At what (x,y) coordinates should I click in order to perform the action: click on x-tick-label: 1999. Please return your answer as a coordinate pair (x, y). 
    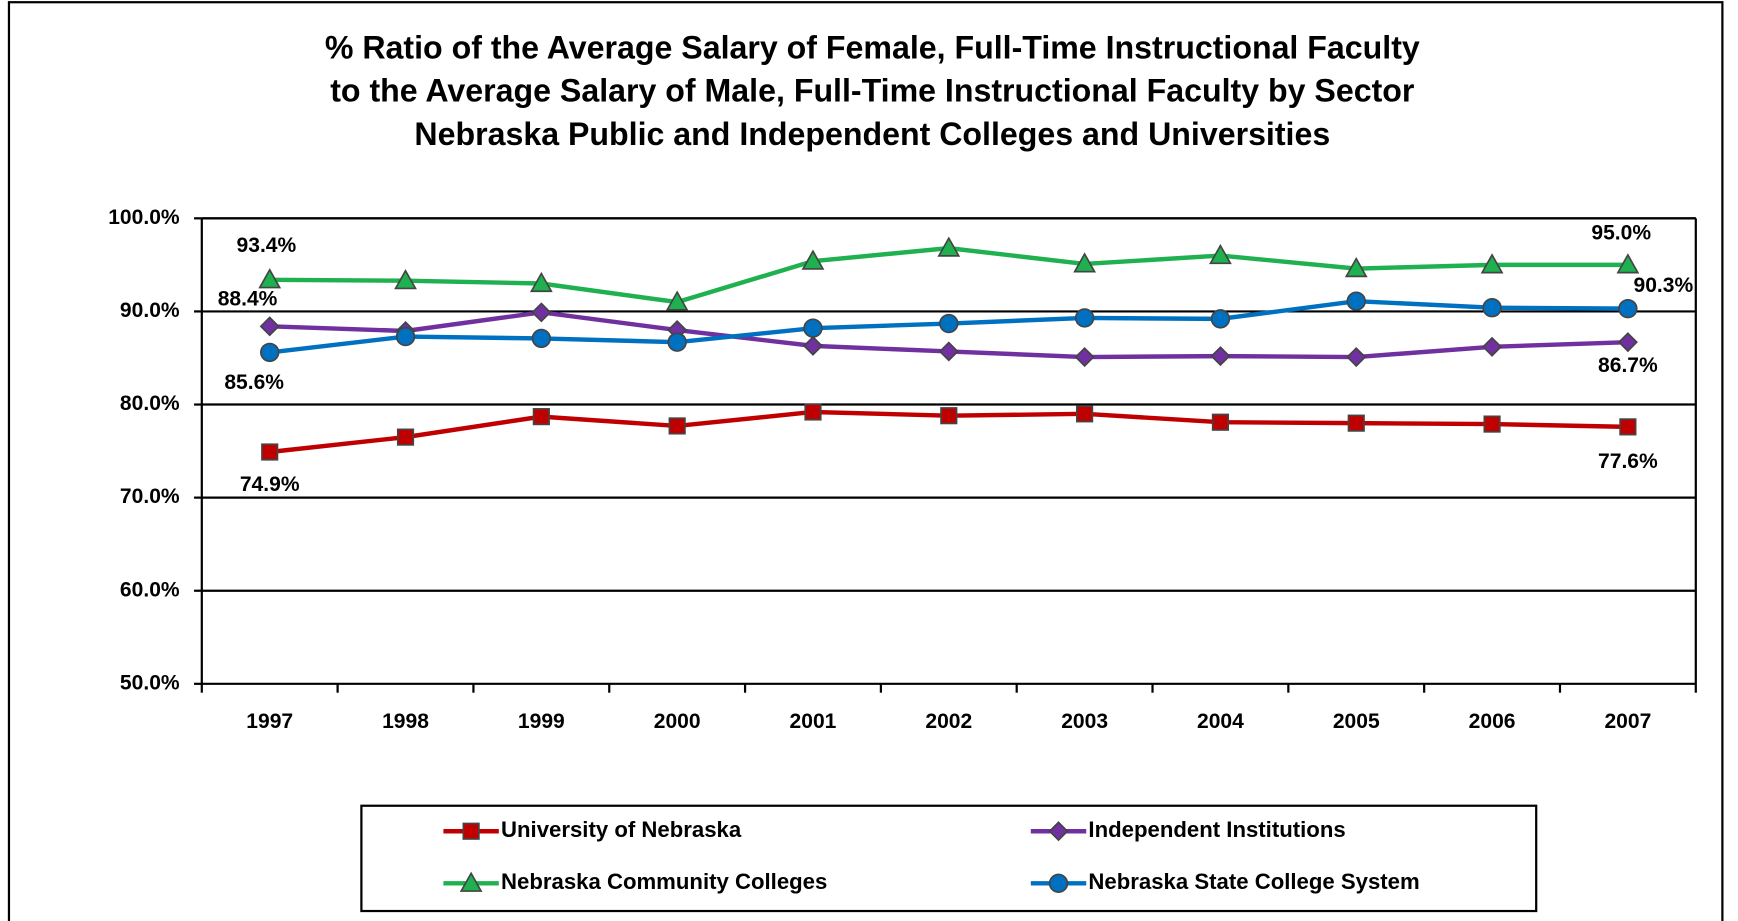
    Looking at the image, I should click on (541, 721).